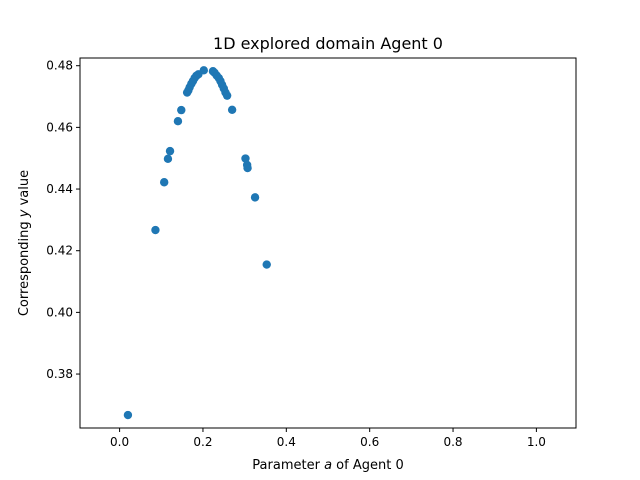 The height and width of the screenshot is (480, 640). Describe the element at coordinates (452, 442) in the screenshot. I see `x-tick-label: 0.8` at that location.